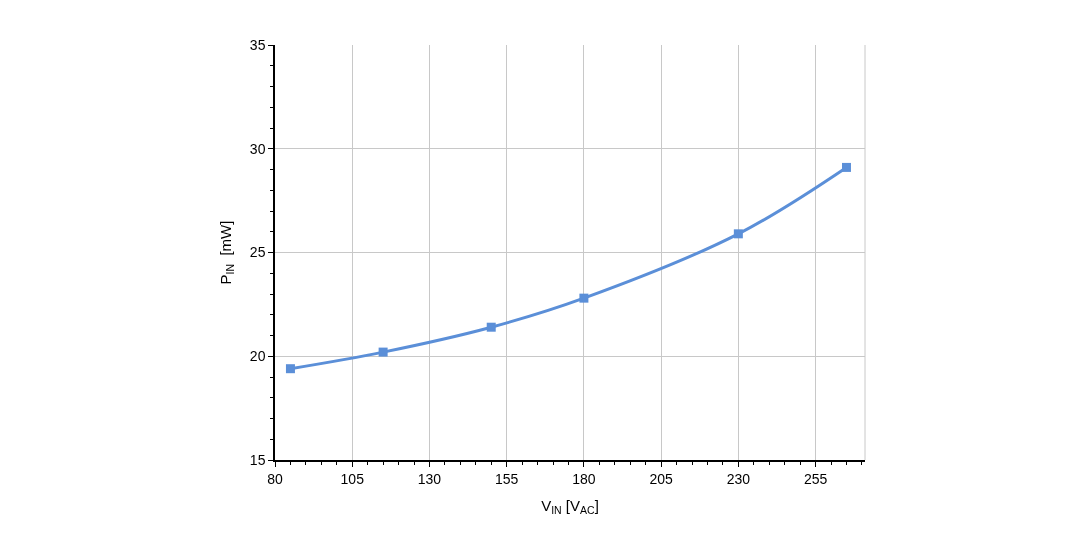  What do you see at coordinates (661, 478) in the screenshot?
I see `x-tick-label: 205` at bounding box center [661, 478].